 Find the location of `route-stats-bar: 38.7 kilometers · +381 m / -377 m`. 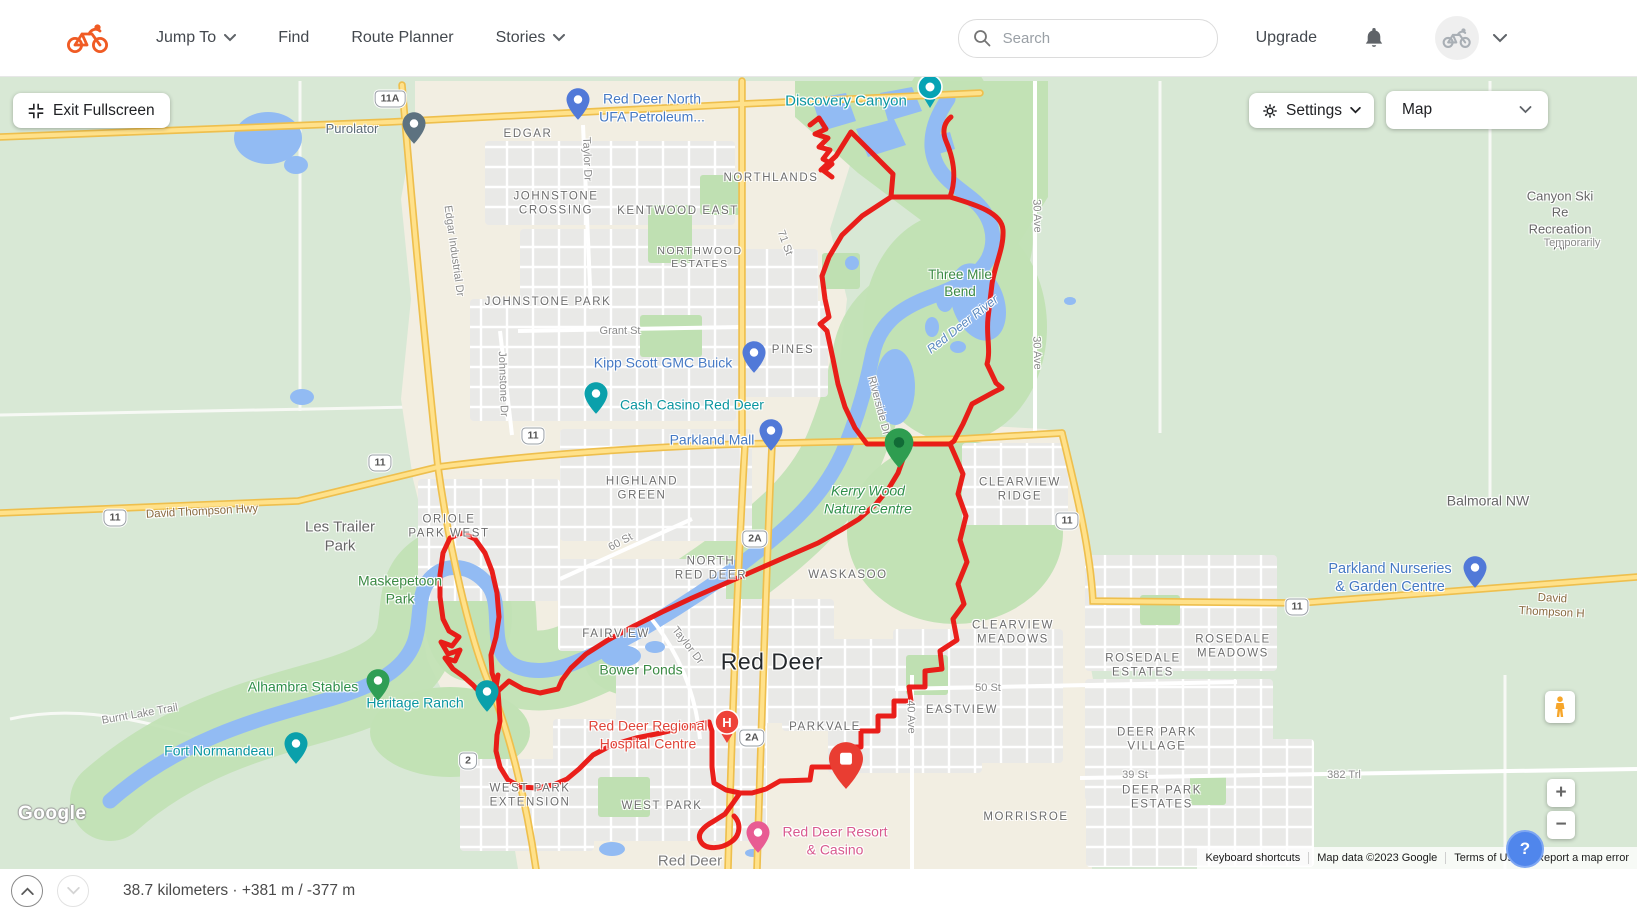

route-stats-bar: 38.7 kilometers · +381 m / -377 m is located at coordinates (818, 890).